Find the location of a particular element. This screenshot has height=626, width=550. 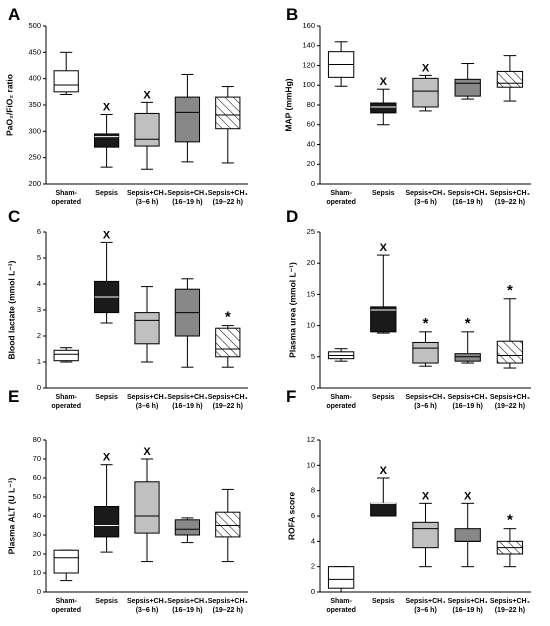

box-3: * is located at coordinates (425, 341).